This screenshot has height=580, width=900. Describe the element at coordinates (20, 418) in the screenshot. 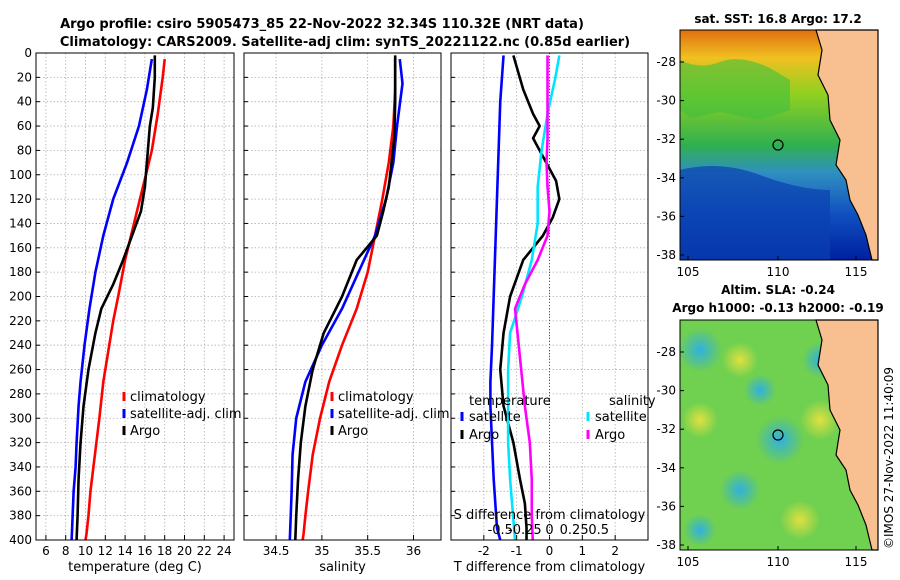

I see `y-tick-label: 300` at that location.